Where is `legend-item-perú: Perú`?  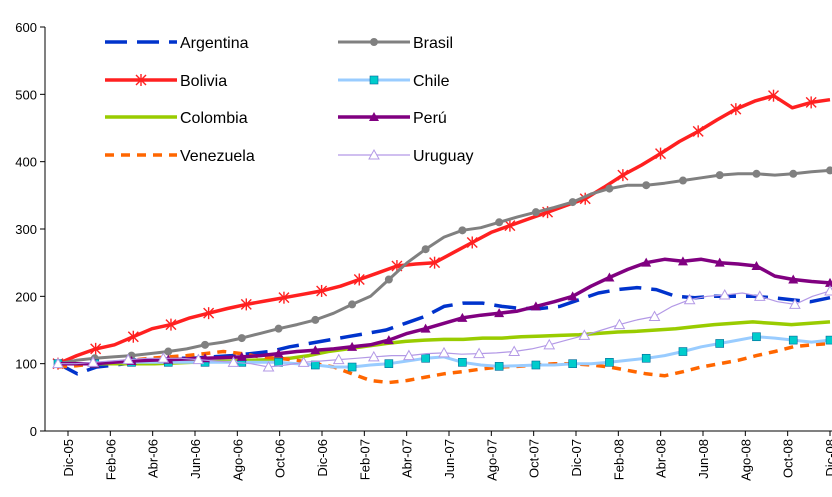
legend-item-perú: Perú is located at coordinates (392, 118).